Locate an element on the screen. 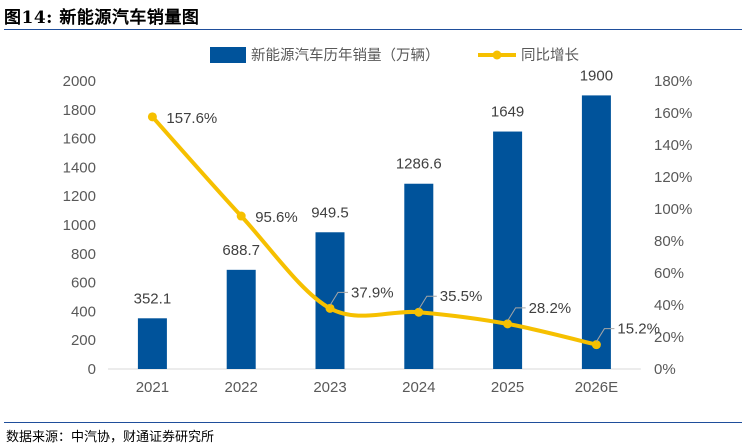 The image size is (748, 446). left-axis: 0 200 400 600 800 1000 1200 1400 1600 1800 2000 is located at coordinates (79, 225).